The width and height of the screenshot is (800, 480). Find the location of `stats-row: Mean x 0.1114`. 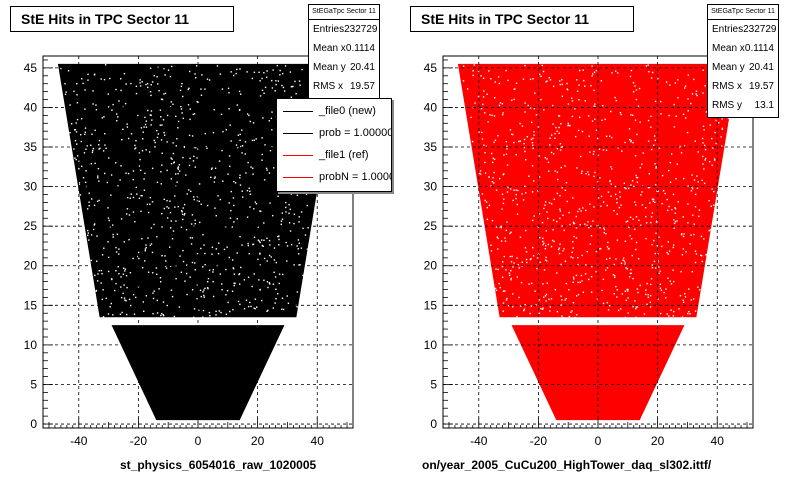

stats-row: Mean x 0.1114 is located at coordinates (743, 48).